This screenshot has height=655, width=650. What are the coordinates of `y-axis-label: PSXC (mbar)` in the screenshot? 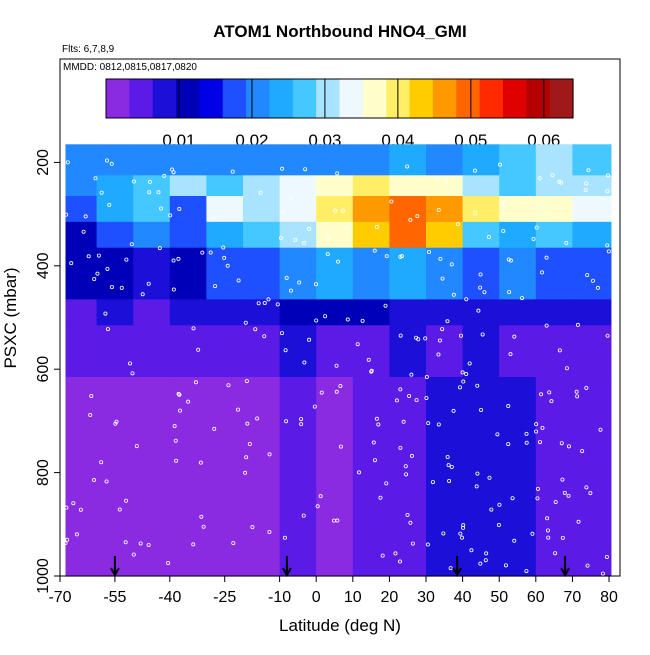 It's located at (10, 317).